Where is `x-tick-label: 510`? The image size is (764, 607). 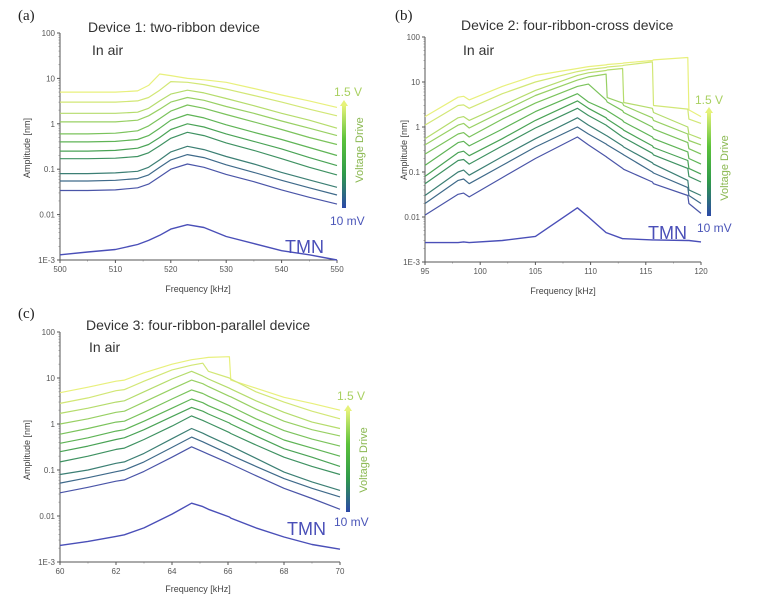 x-tick-label: 510 is located at coordinates (116, 269).